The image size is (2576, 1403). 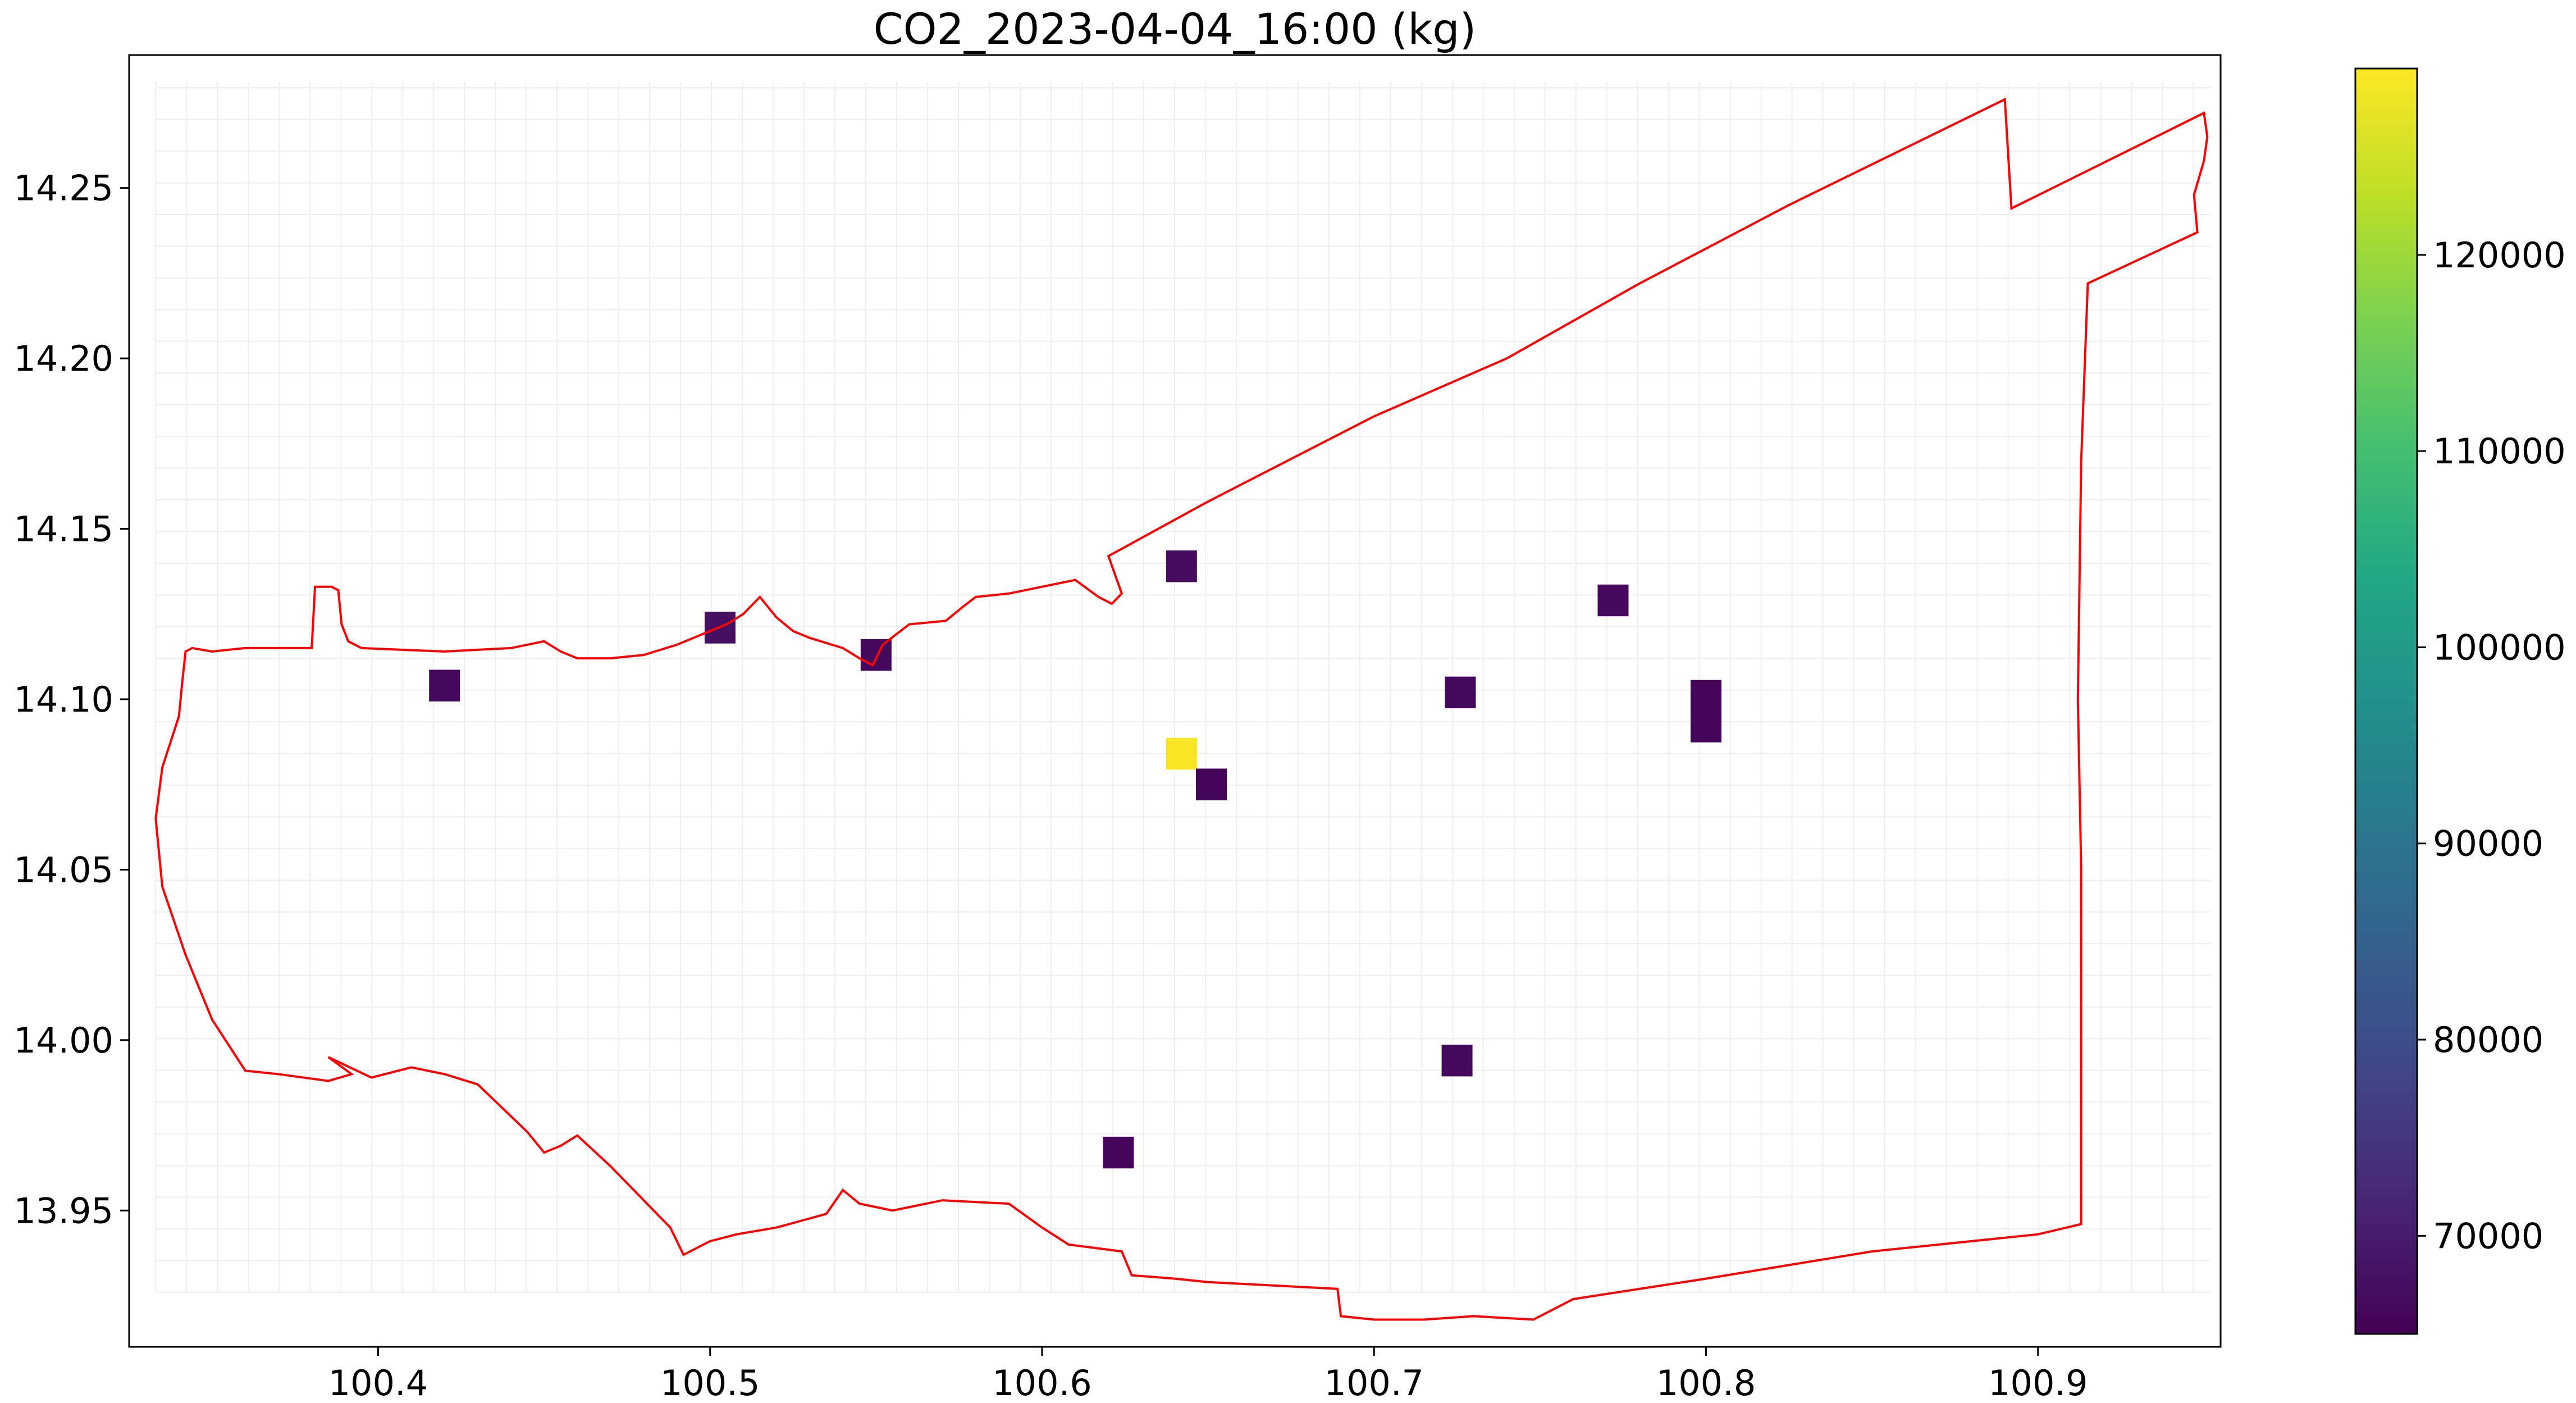 What do you see at coordinates (64, 188) in the screenshot?
I see `y-tick-label: 14.25` at bounding box center [64, 188].